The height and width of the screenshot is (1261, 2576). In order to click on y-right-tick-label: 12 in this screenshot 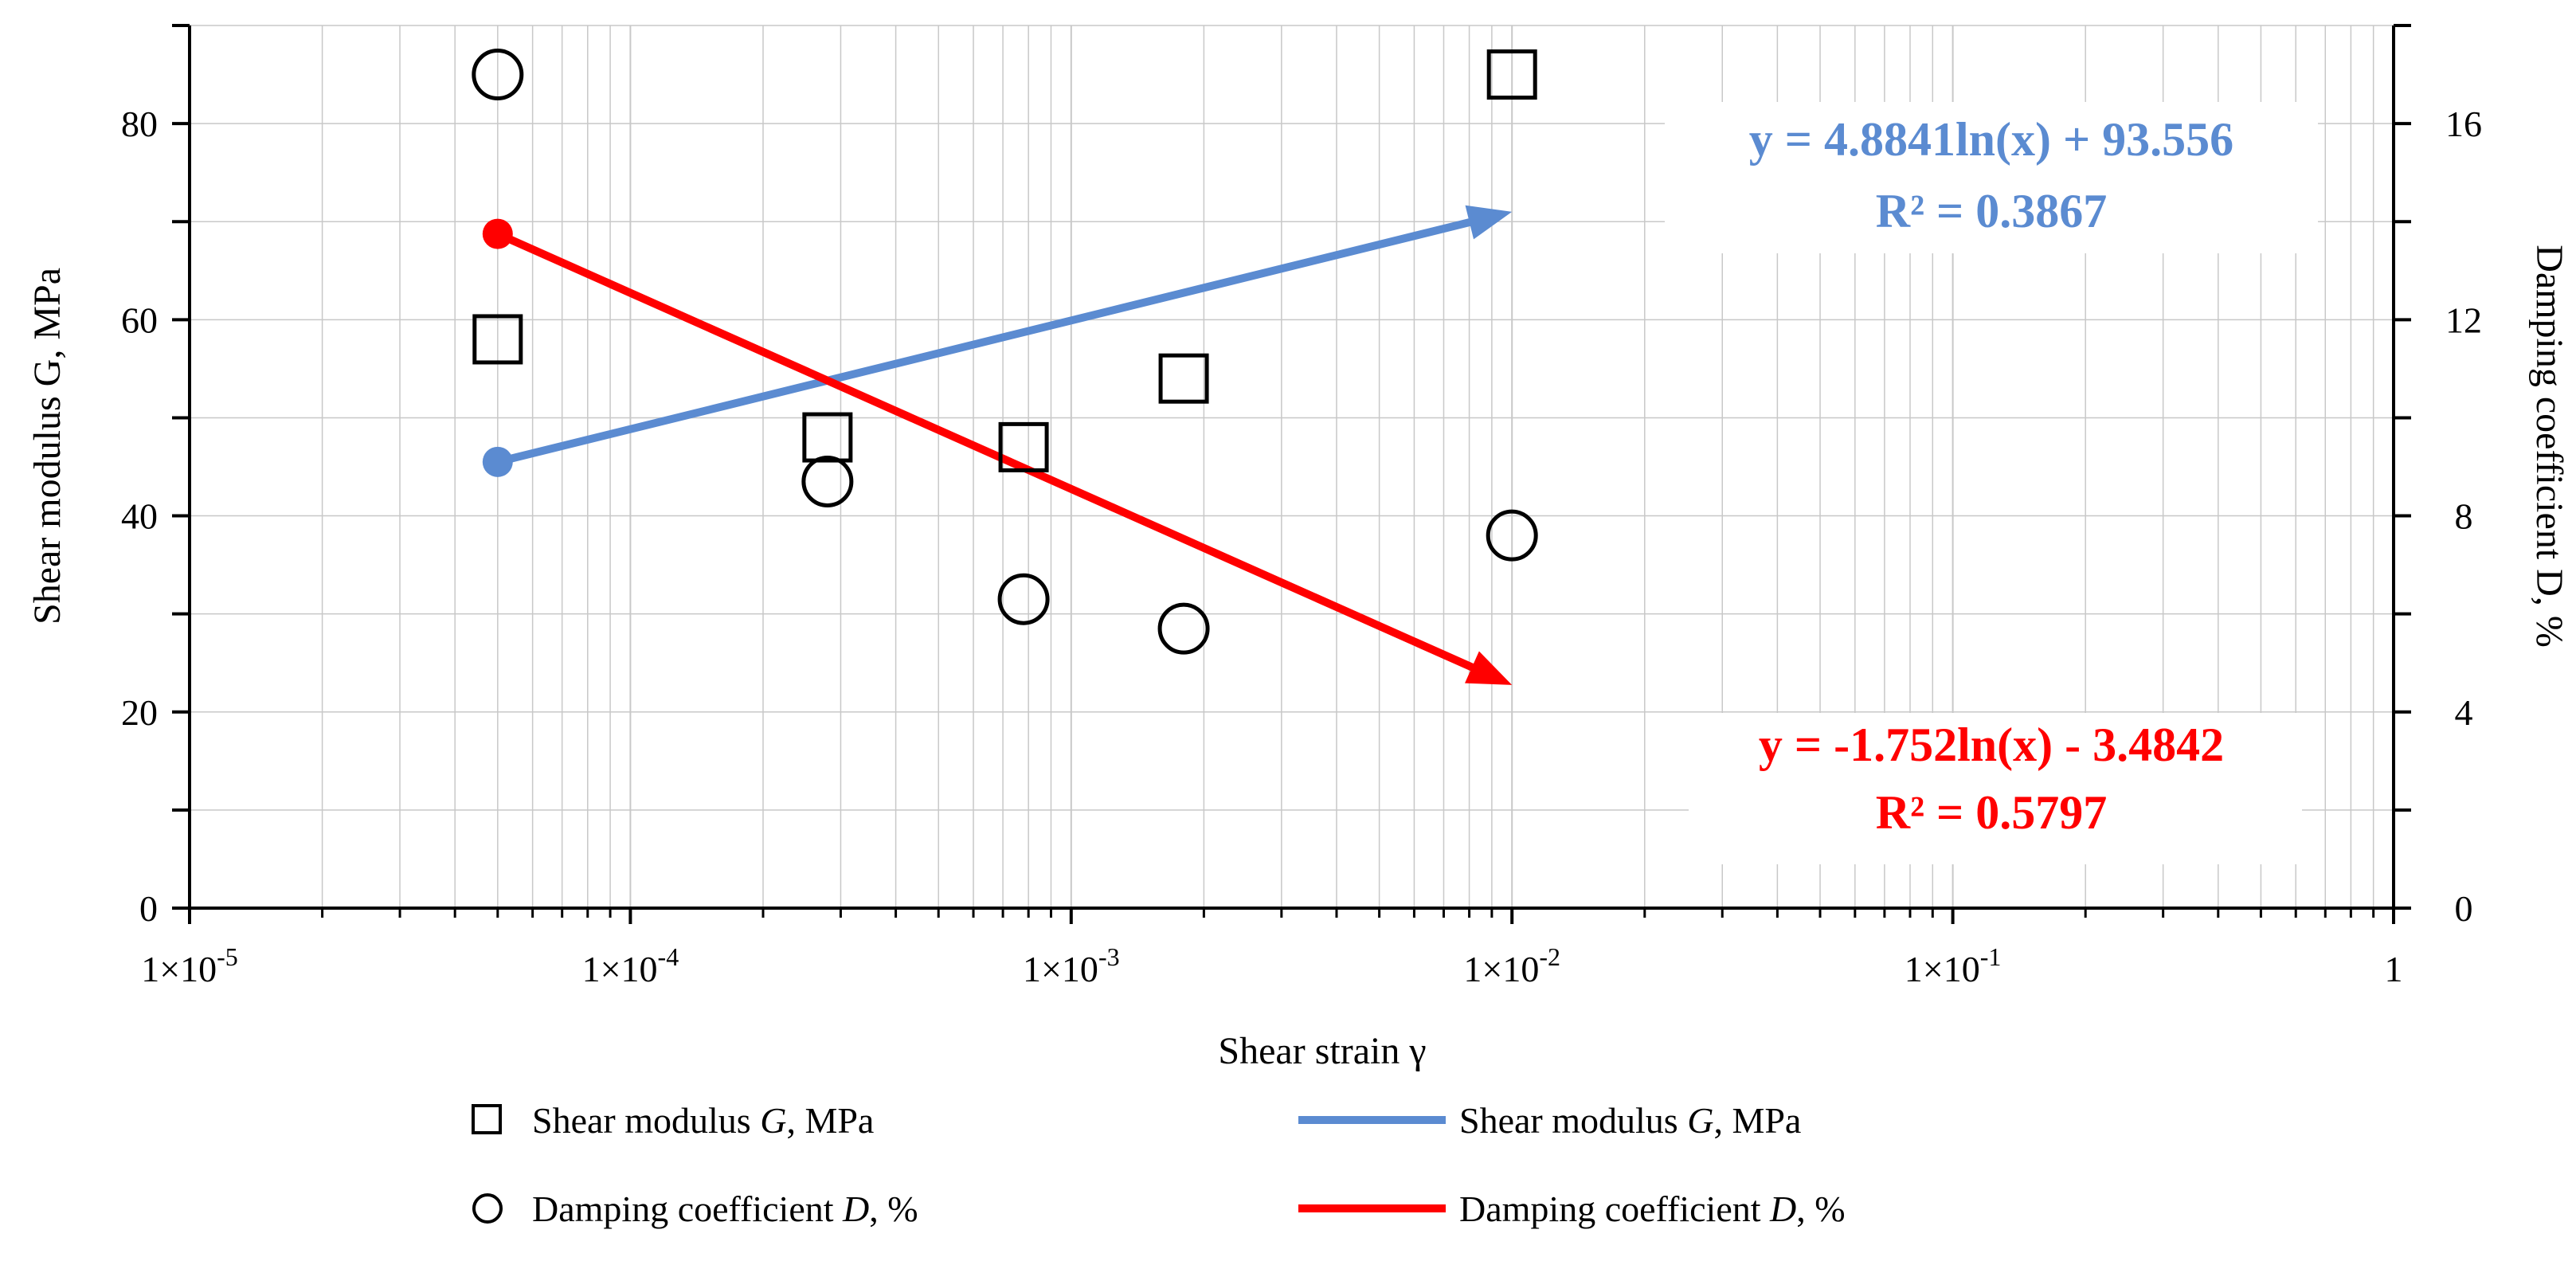, I will do `click(2463, 320)`.